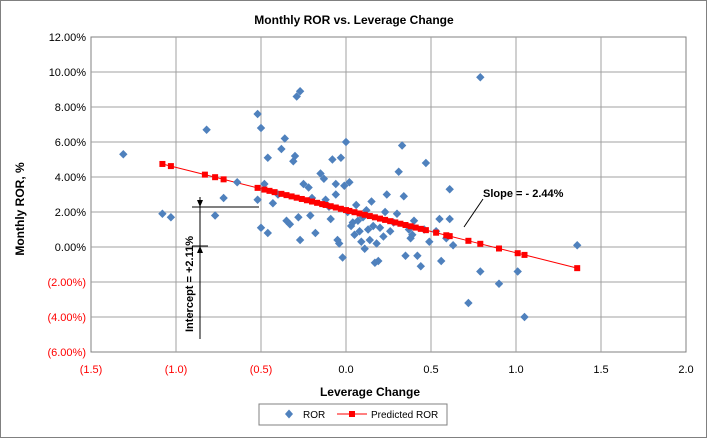 The width and height of the screenshot is (707, 439). What do you see at coordinates (91, 370) in the screenshot?
I see `x-tick-label: (1.5)` at bounding box center [91, 370].